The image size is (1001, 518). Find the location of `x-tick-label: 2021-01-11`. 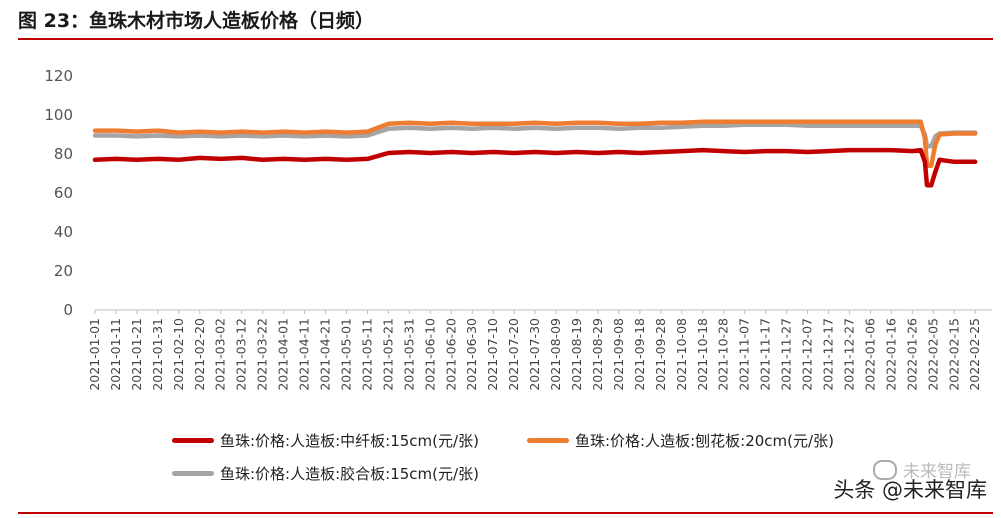

x-tick-label: 2021-01-11 is located at coordinates (115, 354).